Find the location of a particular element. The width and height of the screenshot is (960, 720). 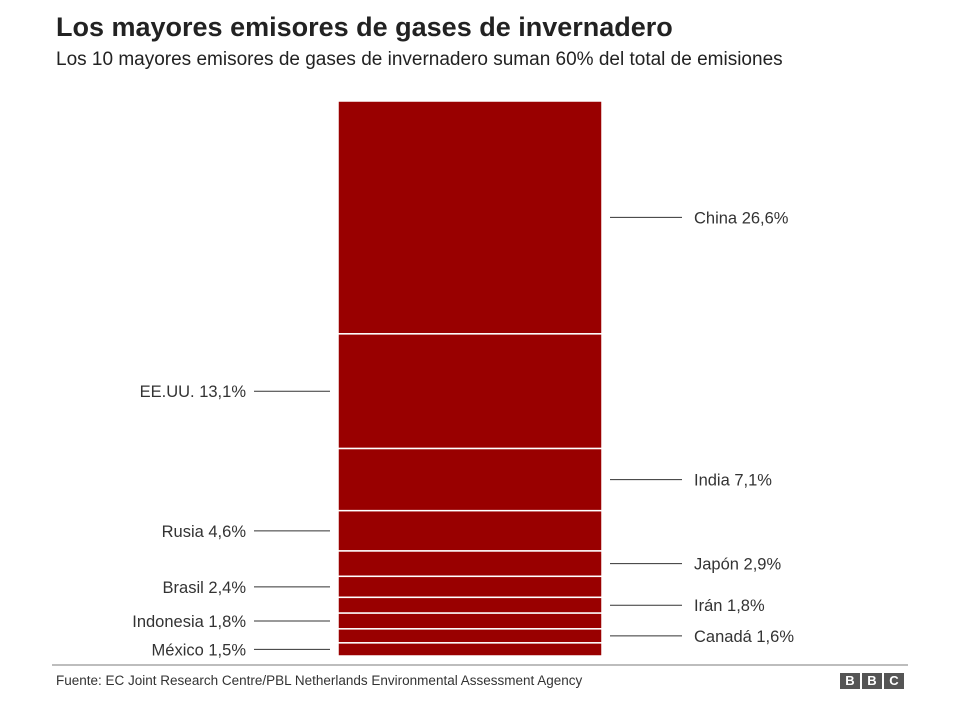

segment-canad- is located at coordinates (470, 636).